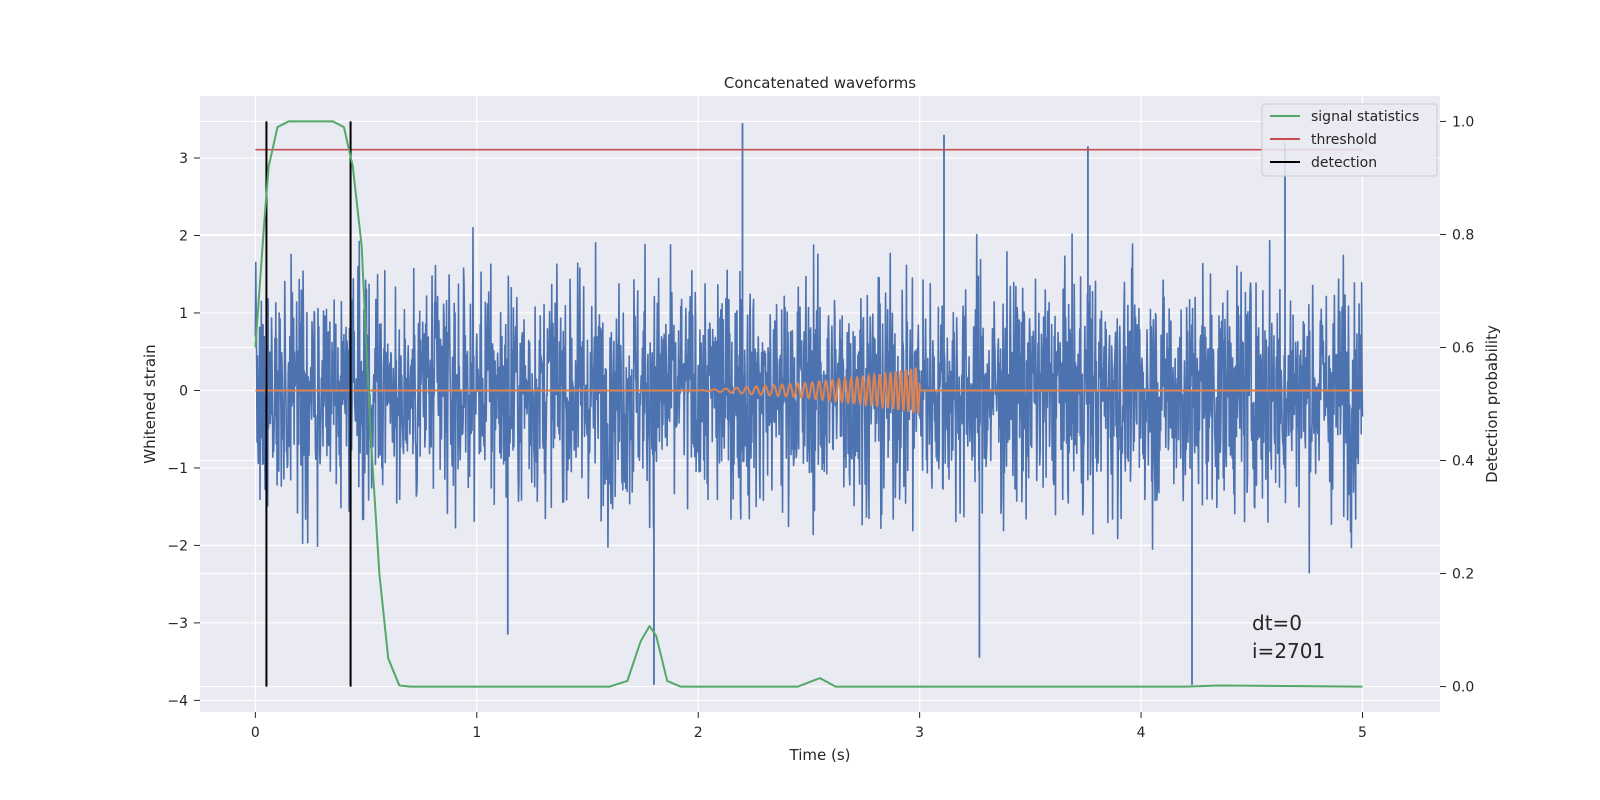  What do you see at coordinates (1344, 140) in the screenshot?
I see `legend-label-threshold: threshold` at bounding box center [1344, 140].